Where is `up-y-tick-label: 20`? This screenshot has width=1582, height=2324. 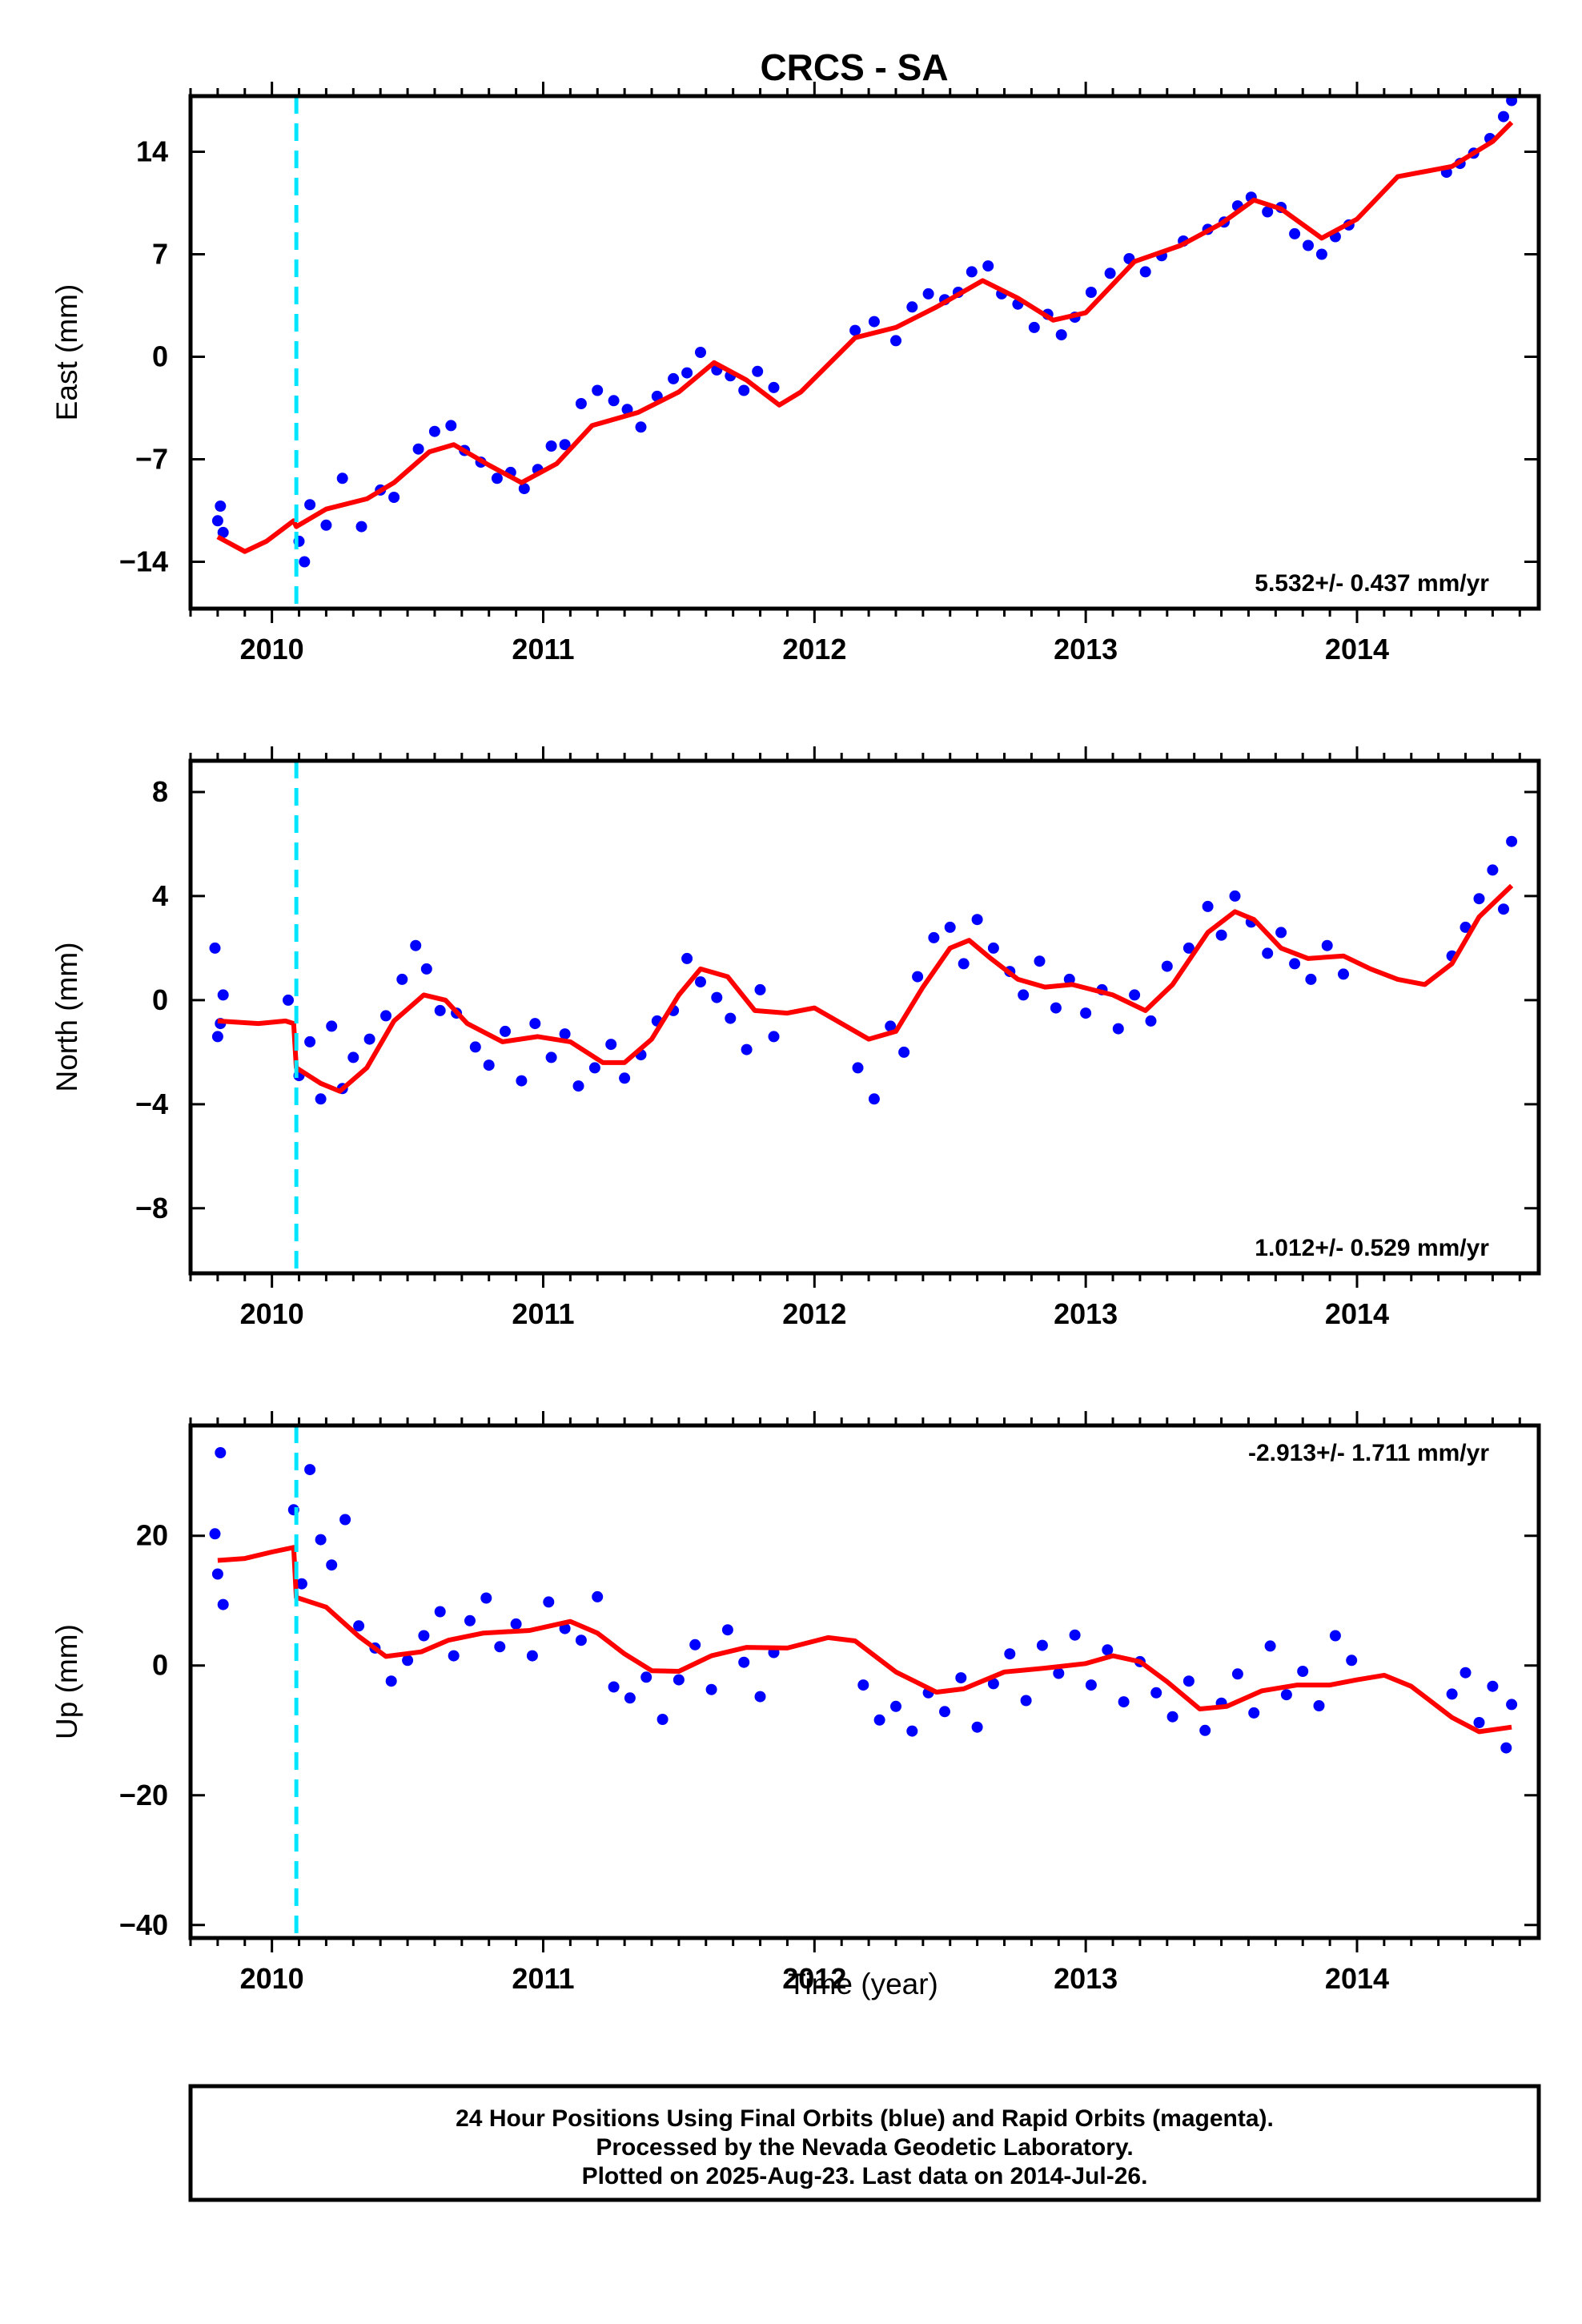
up-y-tick-label: 20 is located at coordinates (152, 1535).